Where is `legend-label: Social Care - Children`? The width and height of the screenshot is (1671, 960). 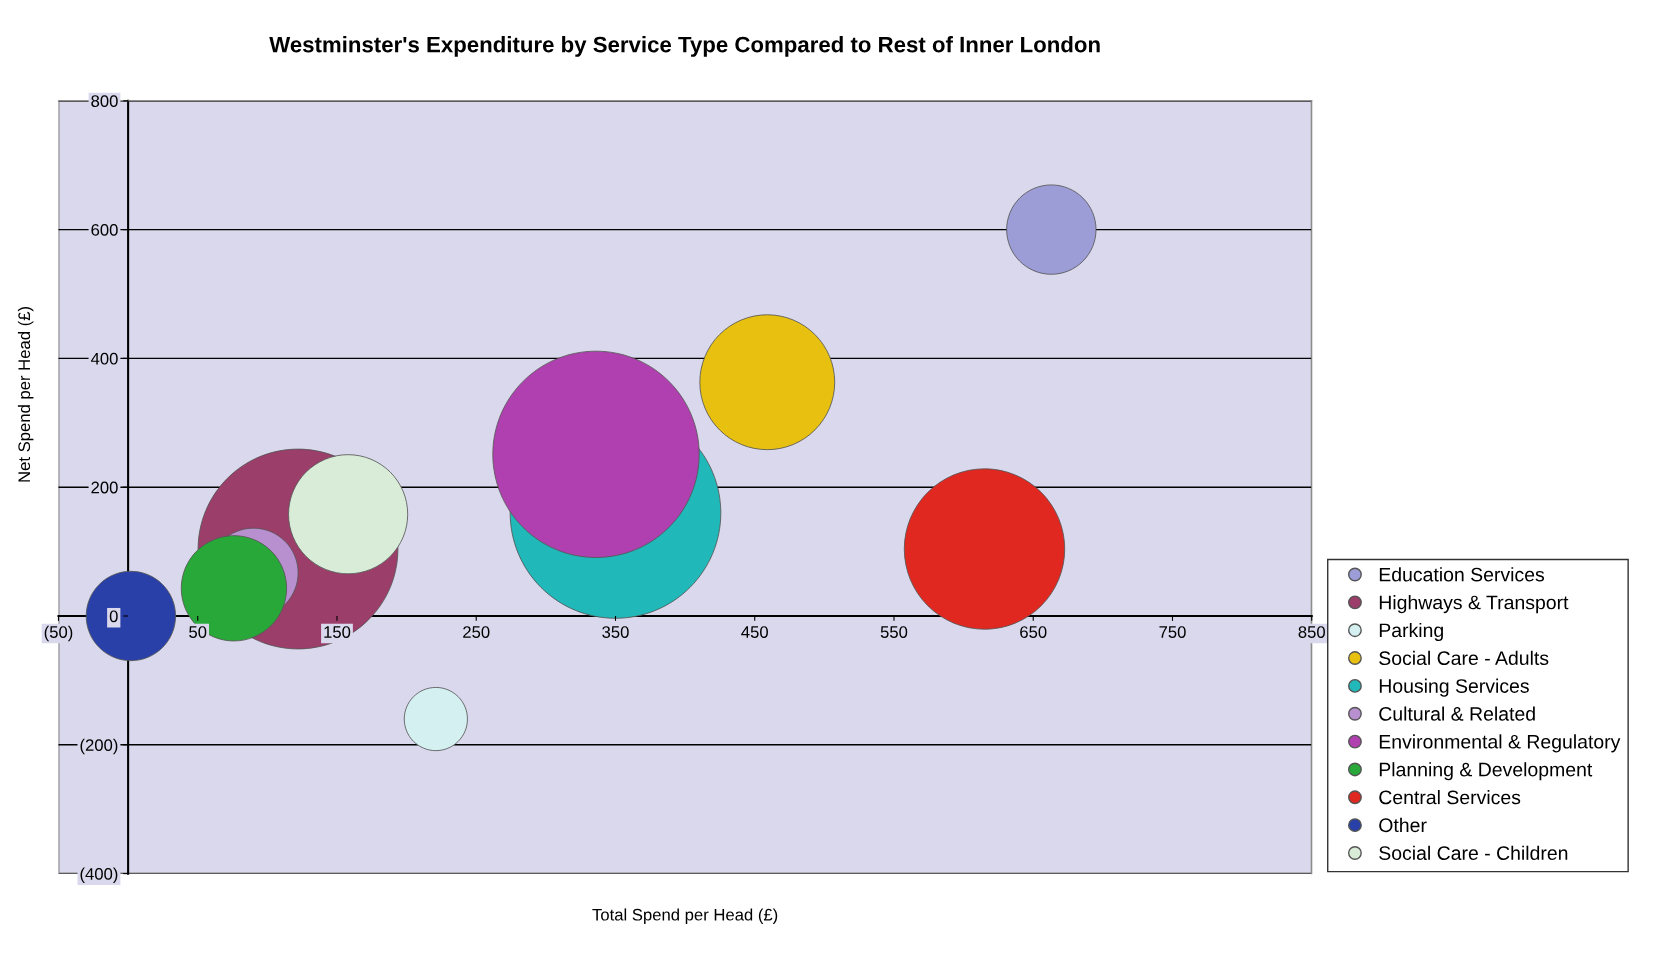
legend-label: Social Care - Children is located at coordinates (1473, 852).